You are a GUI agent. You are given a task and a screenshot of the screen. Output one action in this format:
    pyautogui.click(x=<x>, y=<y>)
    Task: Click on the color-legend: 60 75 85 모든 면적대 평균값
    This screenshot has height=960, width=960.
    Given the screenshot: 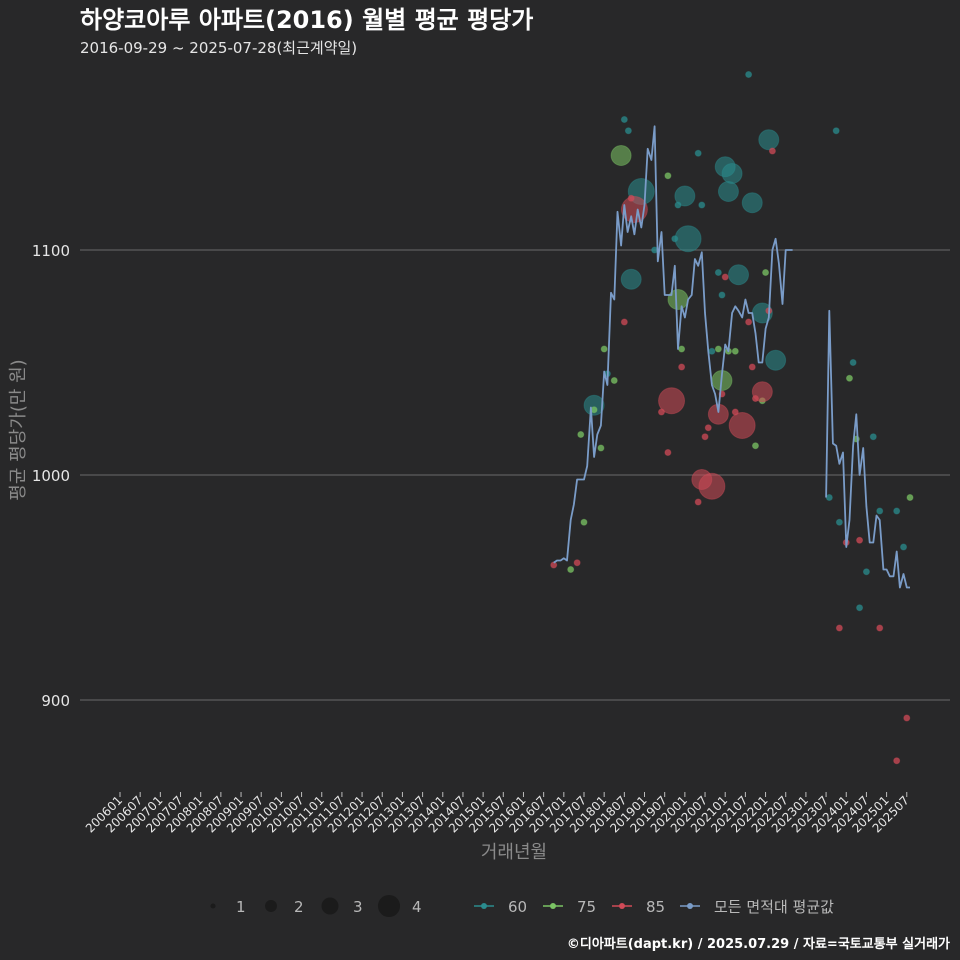 What is the action you would take?
    pyautogui.click(x=654, y=907)
    